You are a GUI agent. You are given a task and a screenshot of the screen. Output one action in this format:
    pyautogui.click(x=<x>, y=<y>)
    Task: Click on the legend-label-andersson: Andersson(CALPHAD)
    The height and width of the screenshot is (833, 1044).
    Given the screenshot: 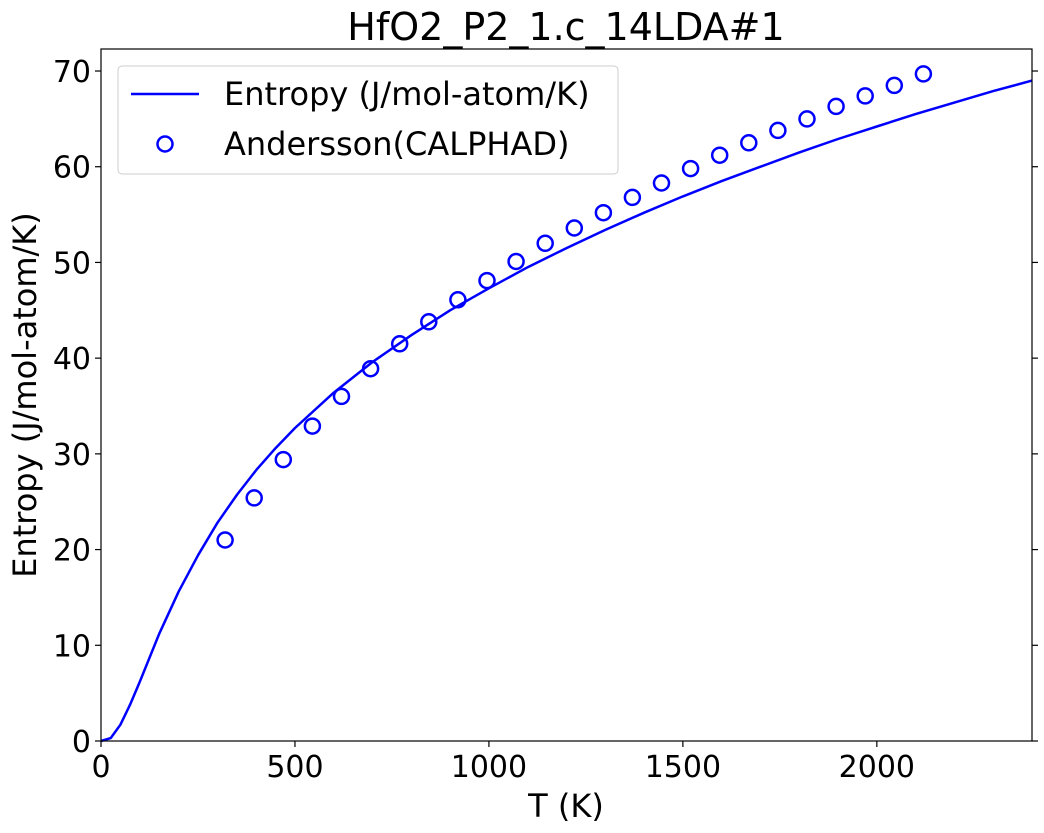 What is the action you would take?
    pyautogui.click(x=396, y=144)
    